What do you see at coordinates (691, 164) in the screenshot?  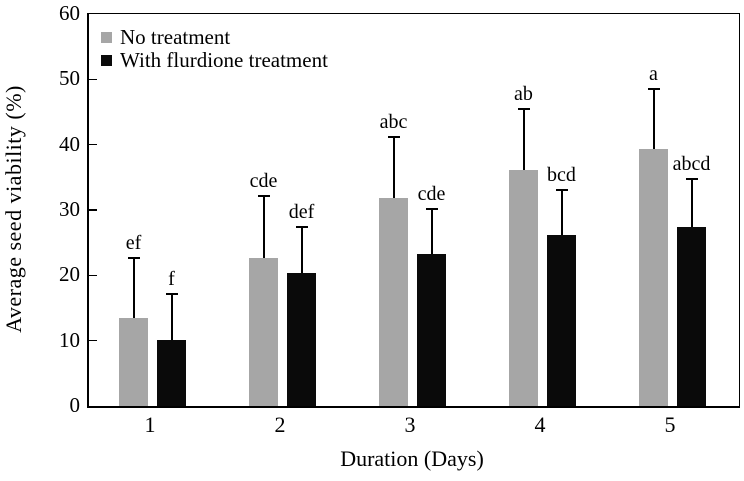 I see `sig-letter-with-flurdione-treatment-day-5: abcd` at bounding box center [691, 164].